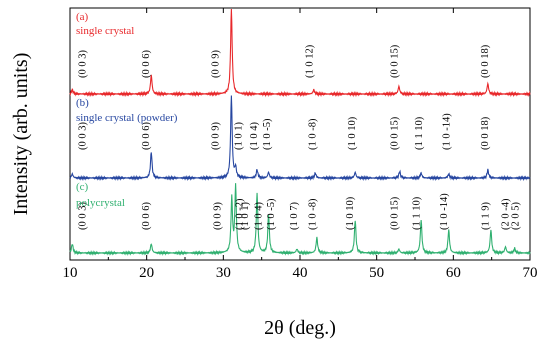 Image resolution: width=540 pixels, height=345 pixels. I want to click on peak-label-2-6: (1 0 -5), so click(267, 134).